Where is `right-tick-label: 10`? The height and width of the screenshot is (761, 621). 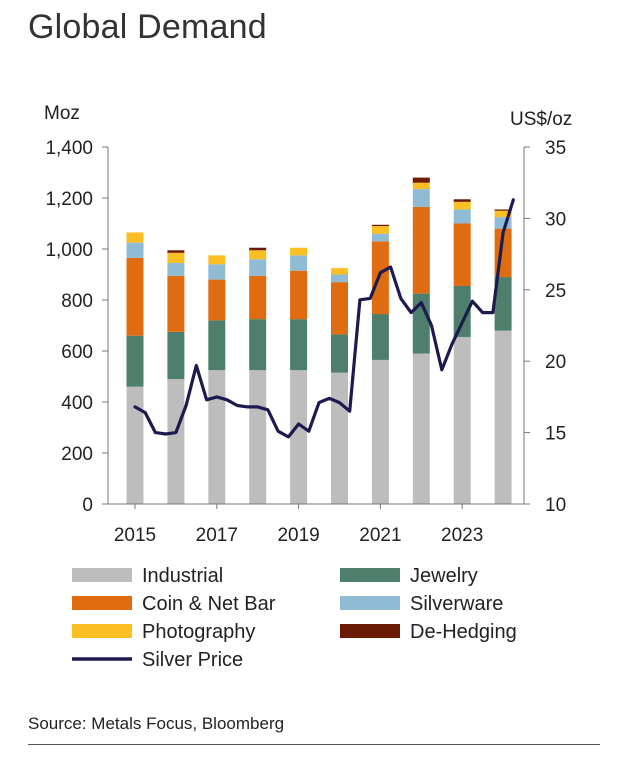
right-tick-label: 10 is located at coordinates (555, 505).